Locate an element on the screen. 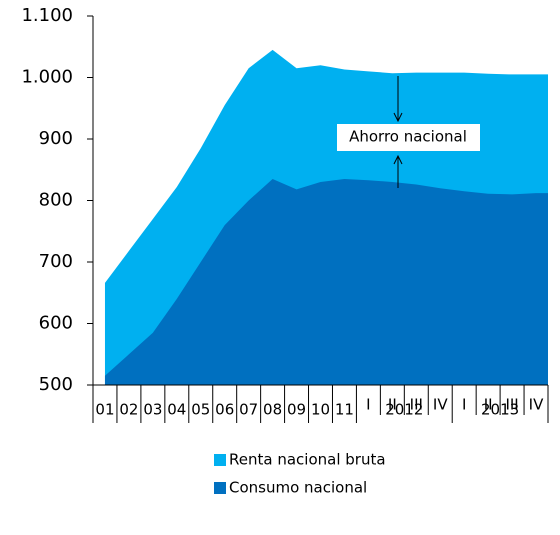 This screenshot has height=535, width=560. y-tick-label: 700 is located at coordinates (56, 261).